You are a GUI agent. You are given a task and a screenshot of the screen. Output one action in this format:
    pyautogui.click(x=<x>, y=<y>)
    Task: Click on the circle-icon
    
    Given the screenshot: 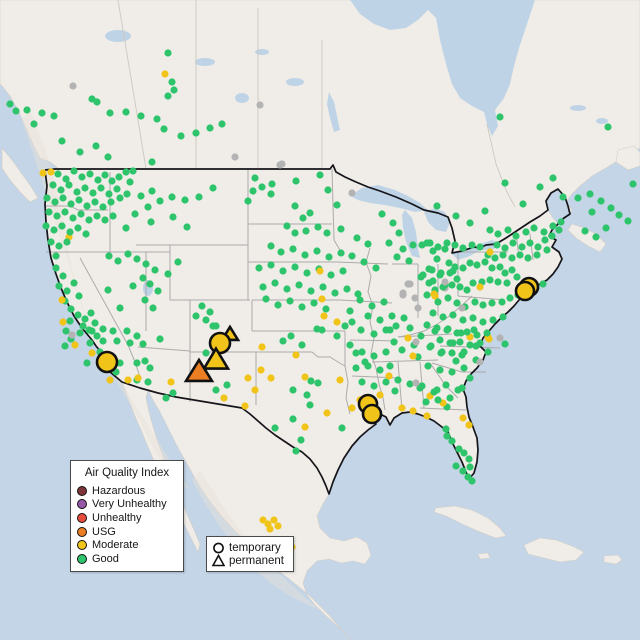 What is the action you would take?
    pyautogui.click(x=218, y=548)
    